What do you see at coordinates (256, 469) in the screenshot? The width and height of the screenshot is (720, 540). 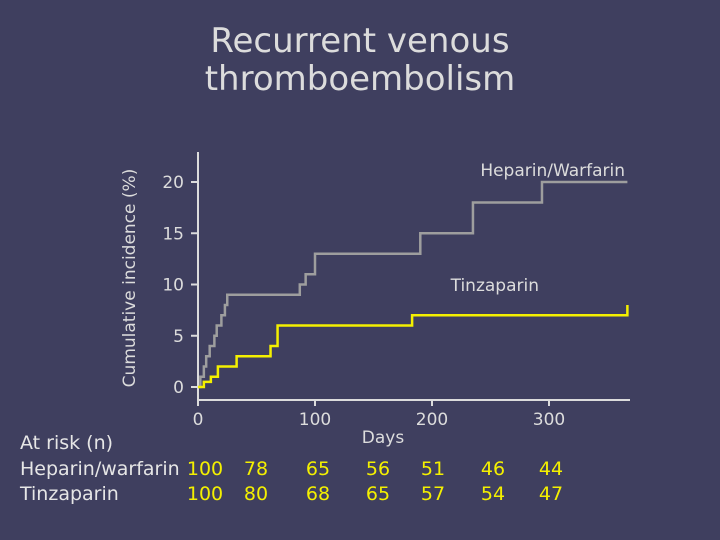 I see `at-risk-value: 78` at bounding box center [256, 469].